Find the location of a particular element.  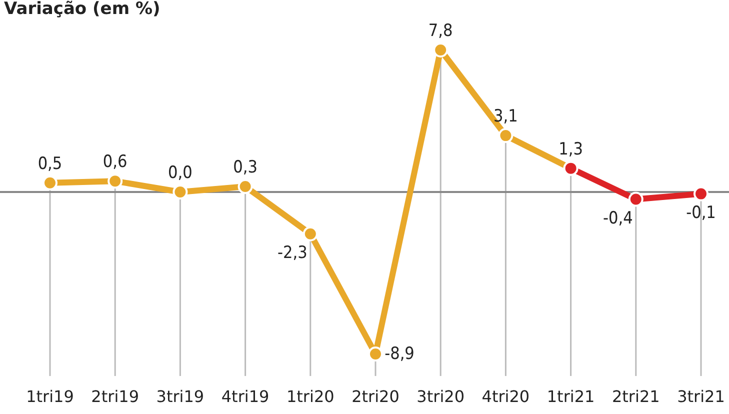

x-tick-label: 3tri20 is located at coordinates (440, 396).